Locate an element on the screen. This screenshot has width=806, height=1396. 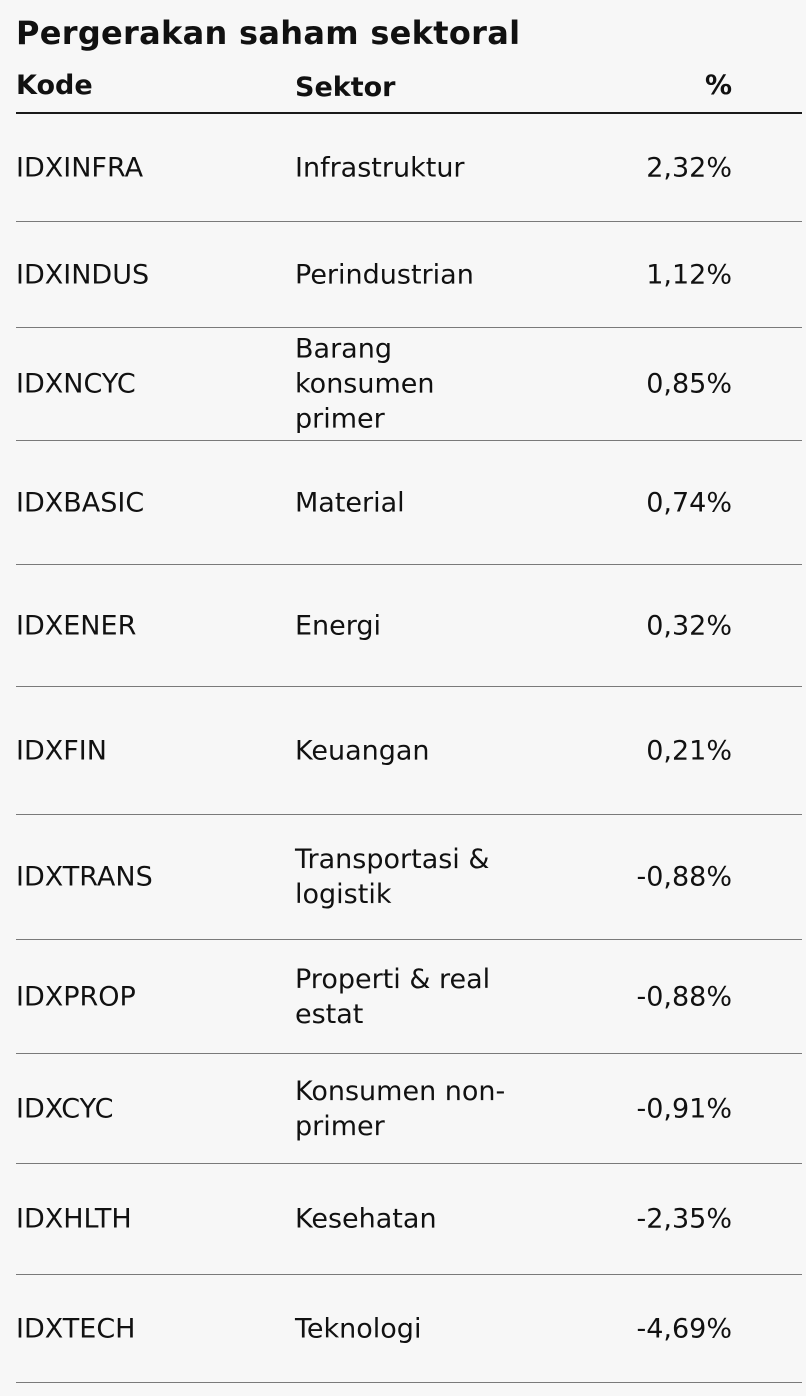
row-kode: IDXFIN is located at coordinates (61, 750).